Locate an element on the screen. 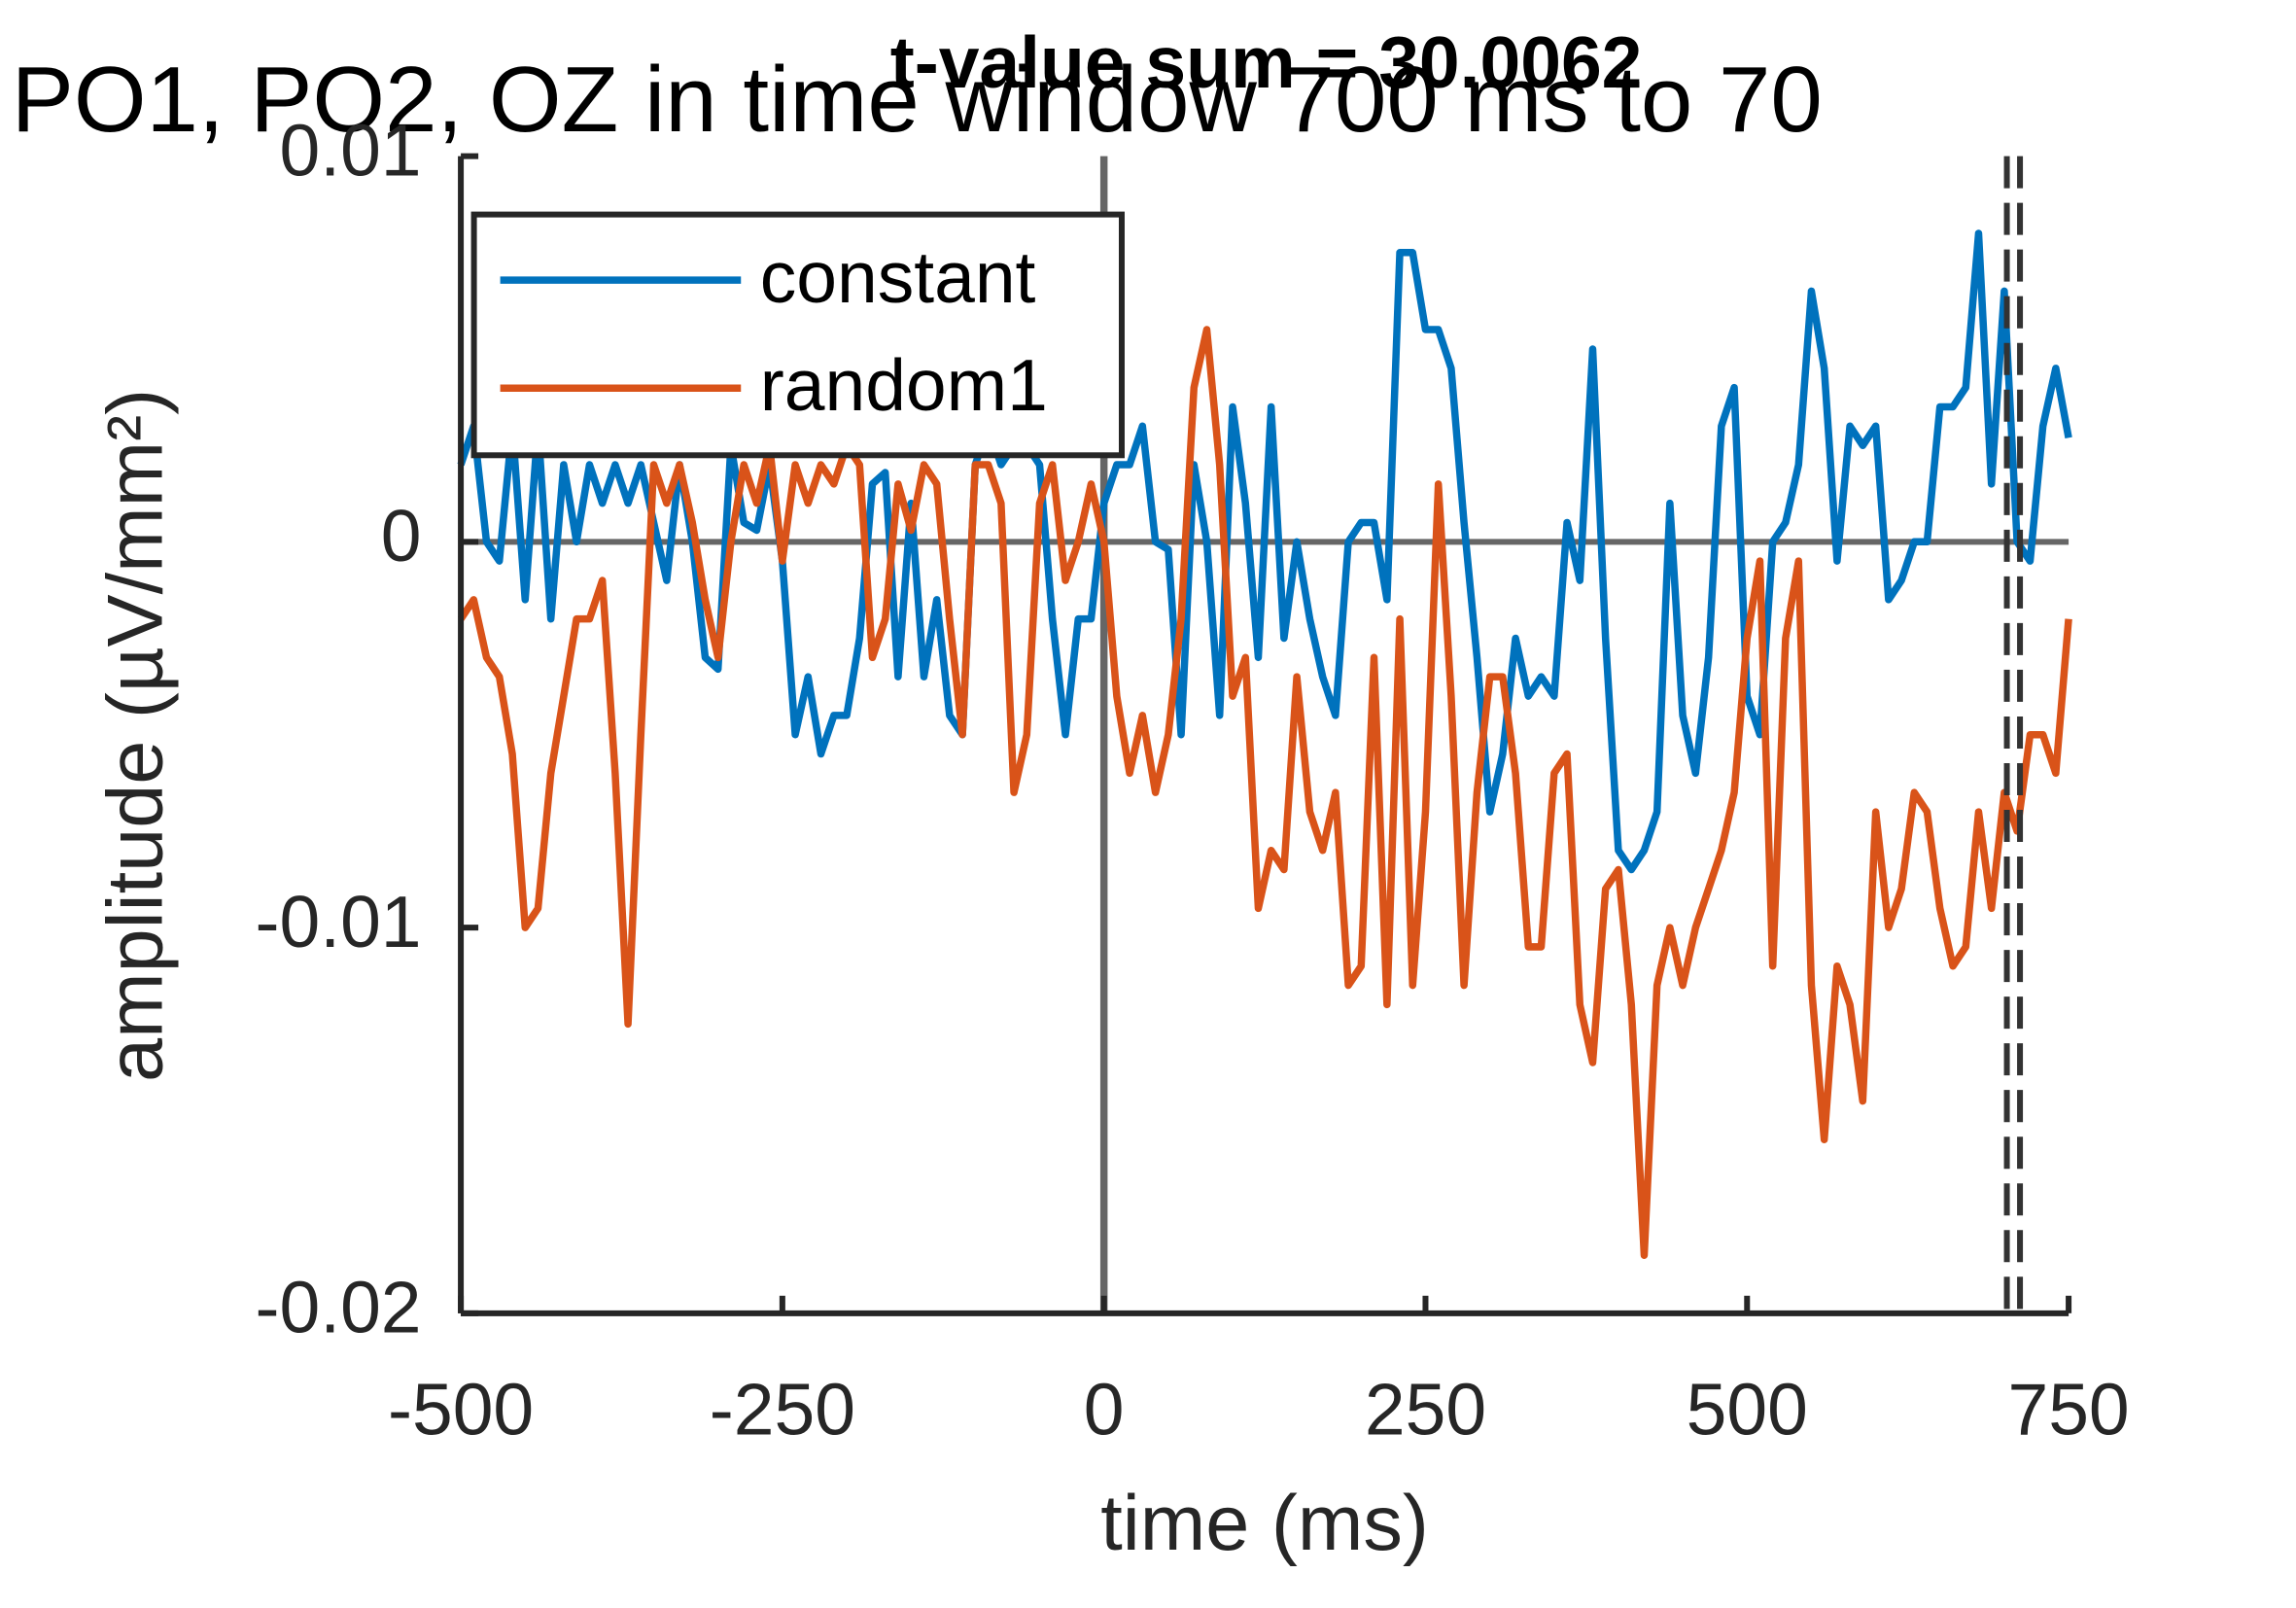  x-tick-label: 750 is located at coordinates (2068, 1410).